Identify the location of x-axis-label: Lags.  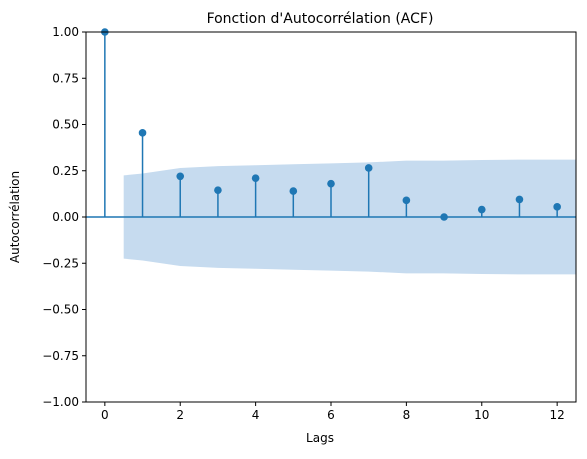
(320, 438).